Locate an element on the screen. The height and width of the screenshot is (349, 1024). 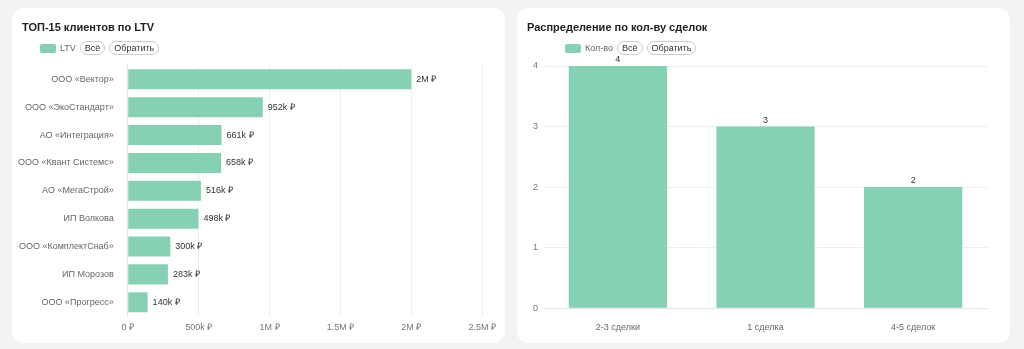
y-tick-label: 1 is located at coordinates (535, 247).